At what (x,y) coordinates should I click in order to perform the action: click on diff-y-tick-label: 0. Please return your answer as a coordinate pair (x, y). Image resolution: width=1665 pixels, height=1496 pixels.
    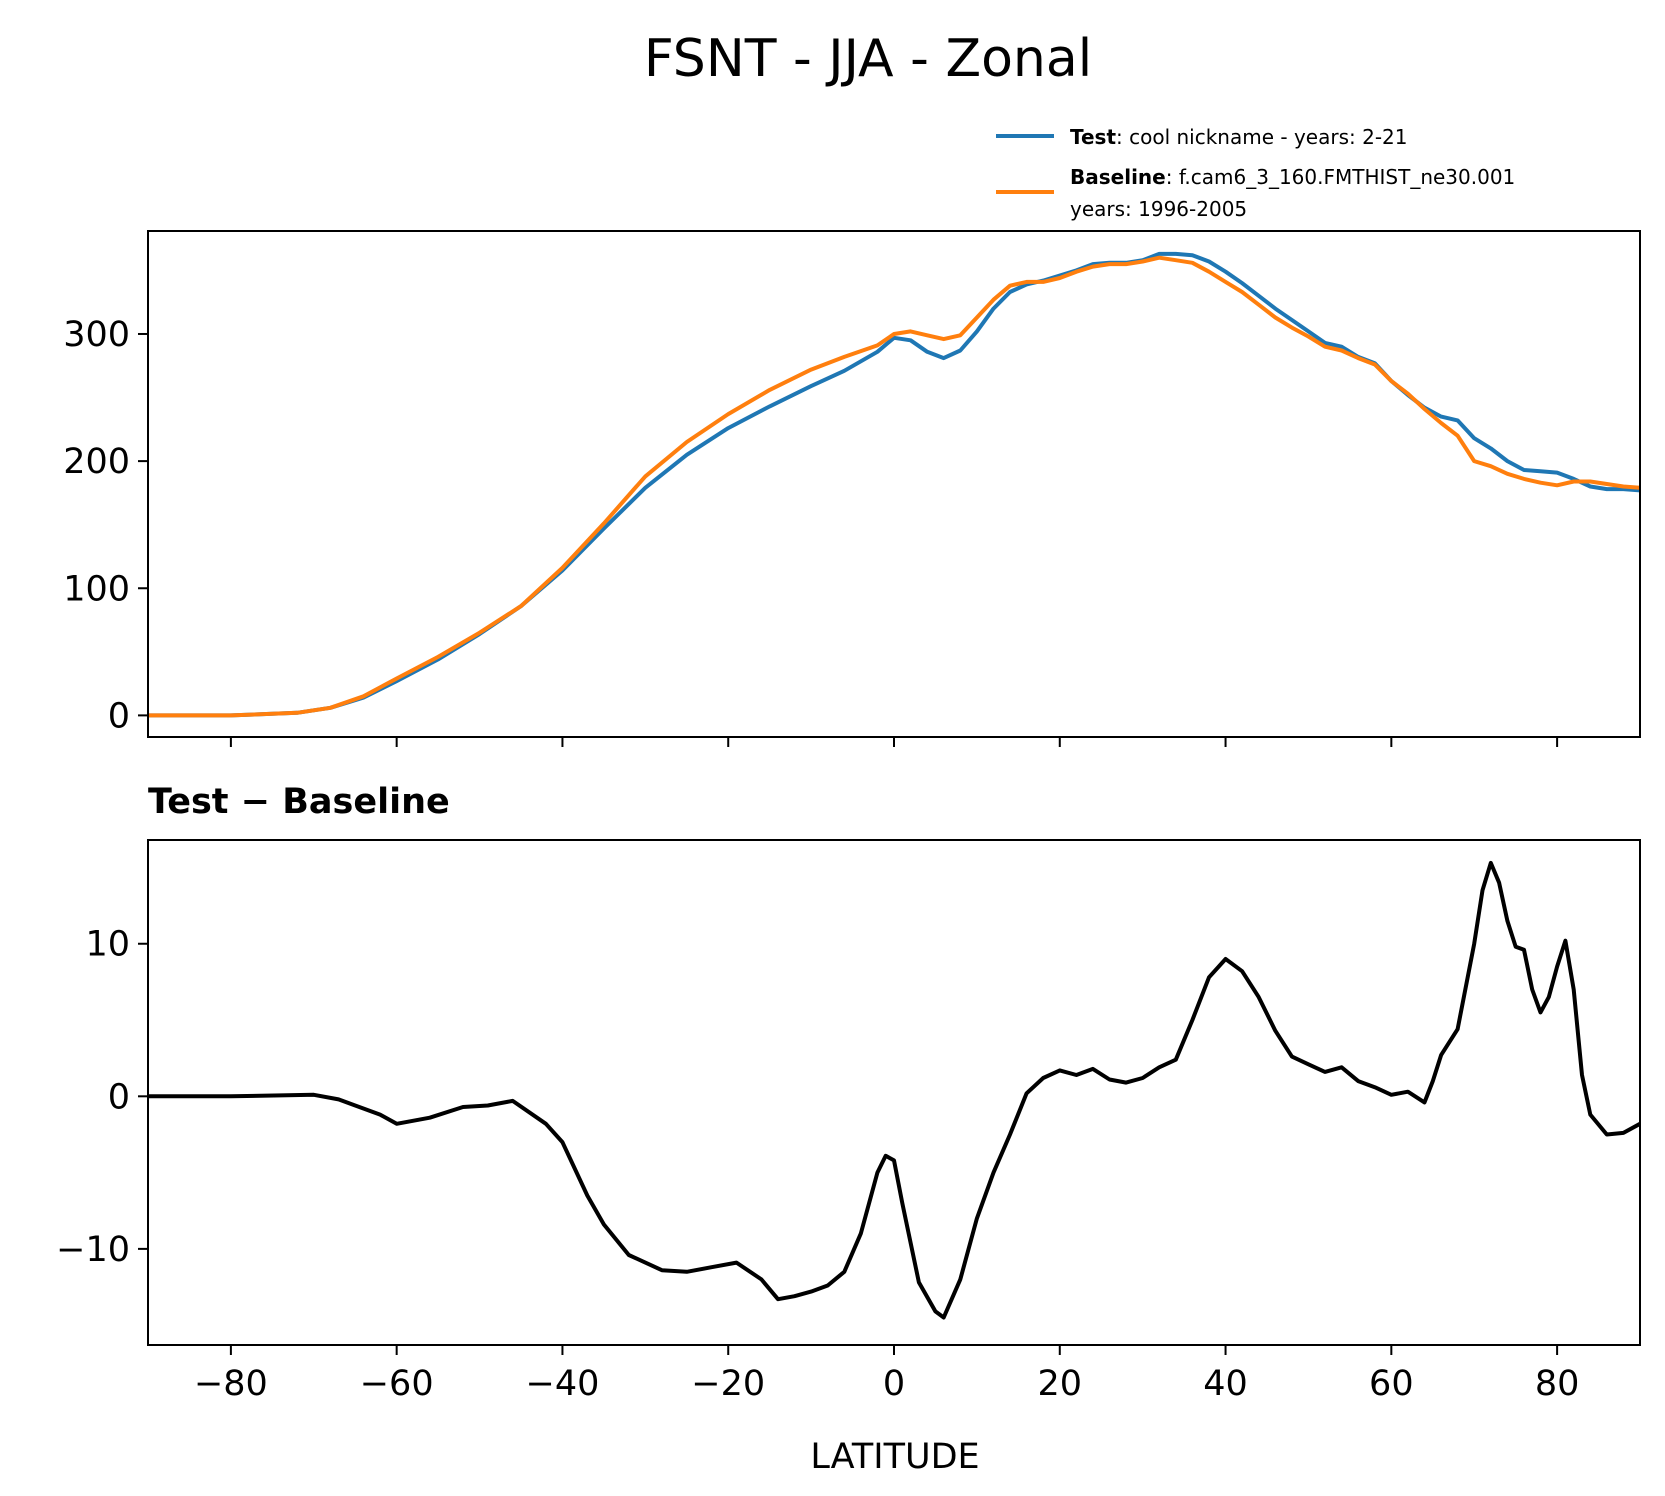
    Looking at the image, I should click on (119, 1097).